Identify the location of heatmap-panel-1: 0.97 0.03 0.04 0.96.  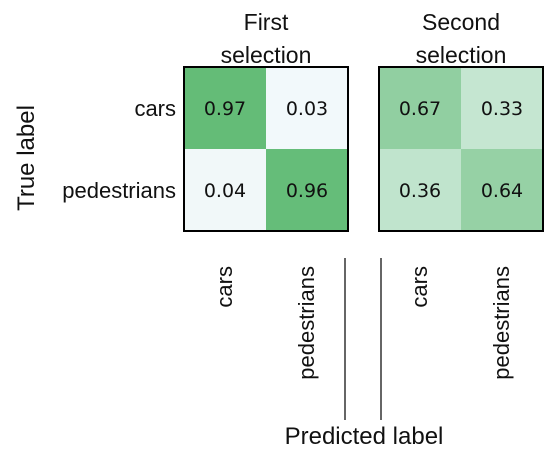
(266, 149).